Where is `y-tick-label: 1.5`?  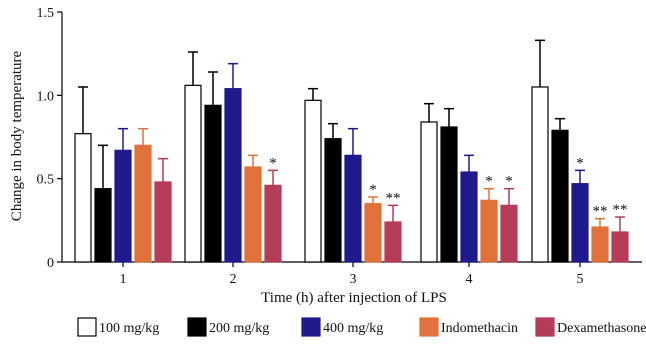 y-tick-label: 1.5 is located at coordinates (46, 13).